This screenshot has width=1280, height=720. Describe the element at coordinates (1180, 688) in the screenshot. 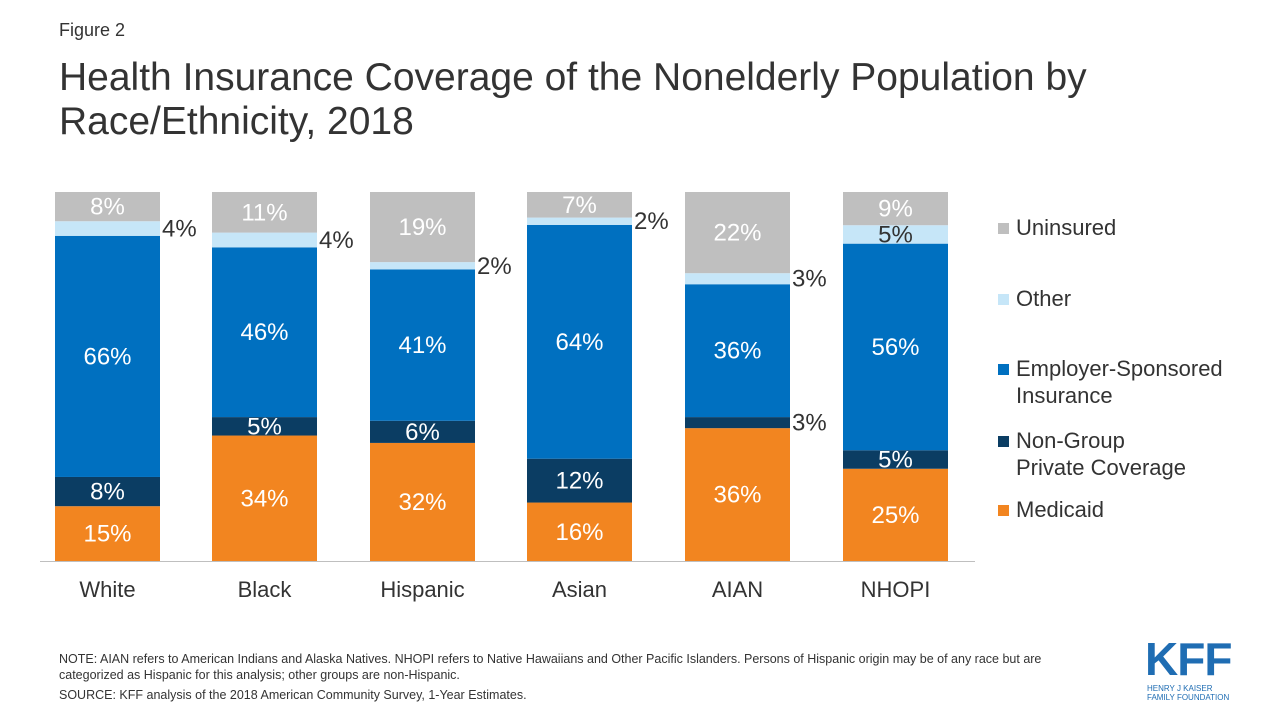

I see `logo-line-1: HENRY J KAISER` at that location.